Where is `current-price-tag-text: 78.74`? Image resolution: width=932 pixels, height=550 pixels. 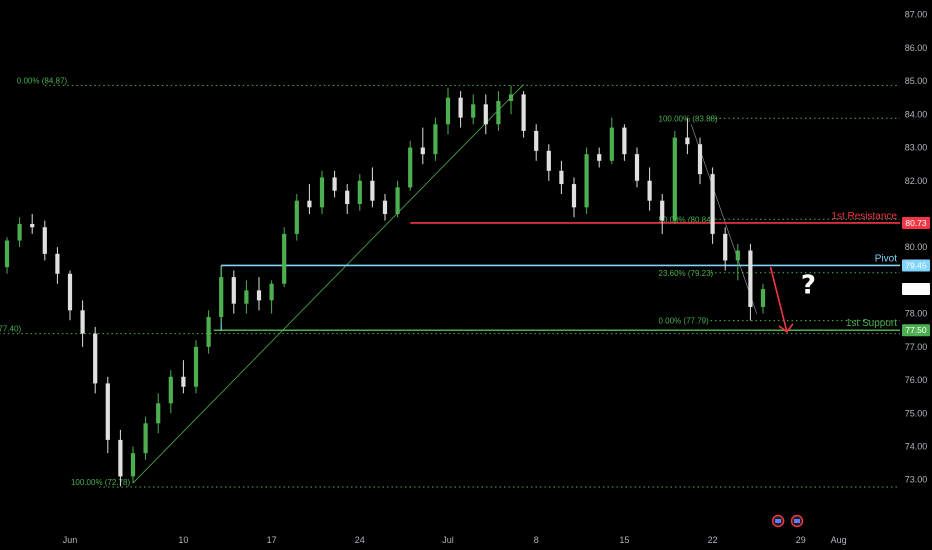
current-price-tag-text: 78.74 is located at coordinates (916, 289).